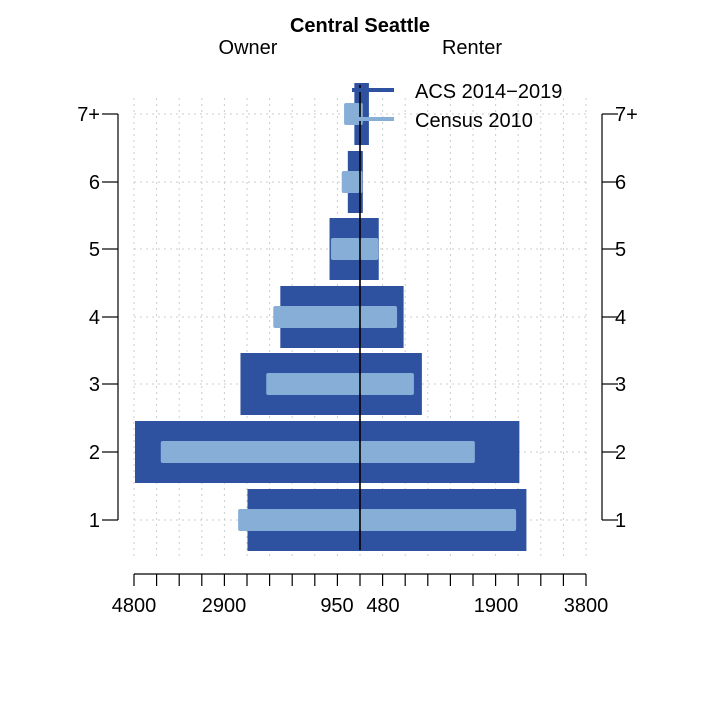  What do you see at coordinates (94, 453) in the screenshot?
I see `y-tick-label-left: 2` at bounding box center [94, 453].